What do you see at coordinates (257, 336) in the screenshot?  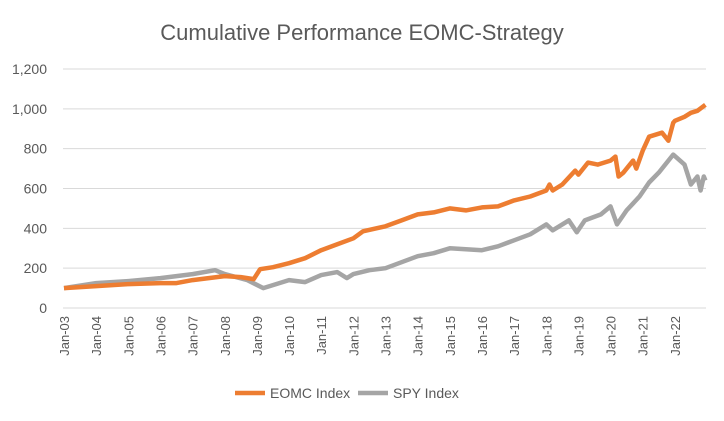 I see `x-tick-label: Jan-09` at bounding box center [257, 336].